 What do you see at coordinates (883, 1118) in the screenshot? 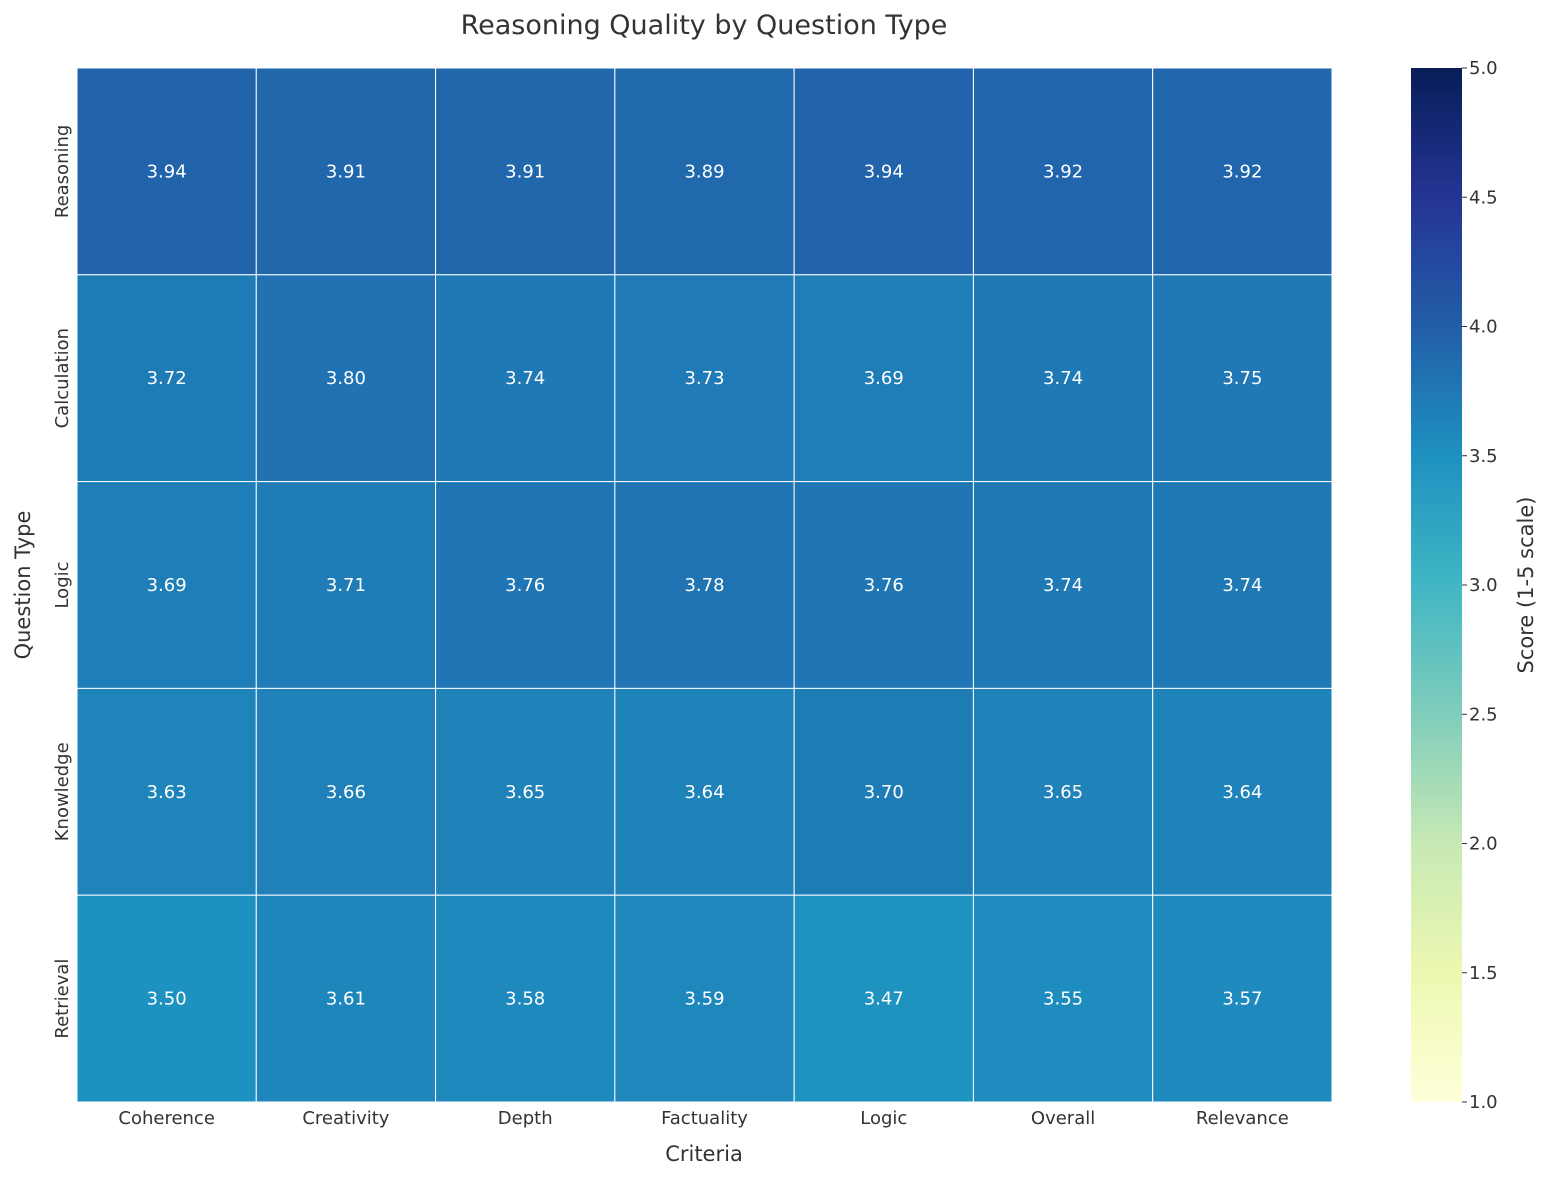
I see `x-tick-label: Logic` at bounding box center [883, 1118].